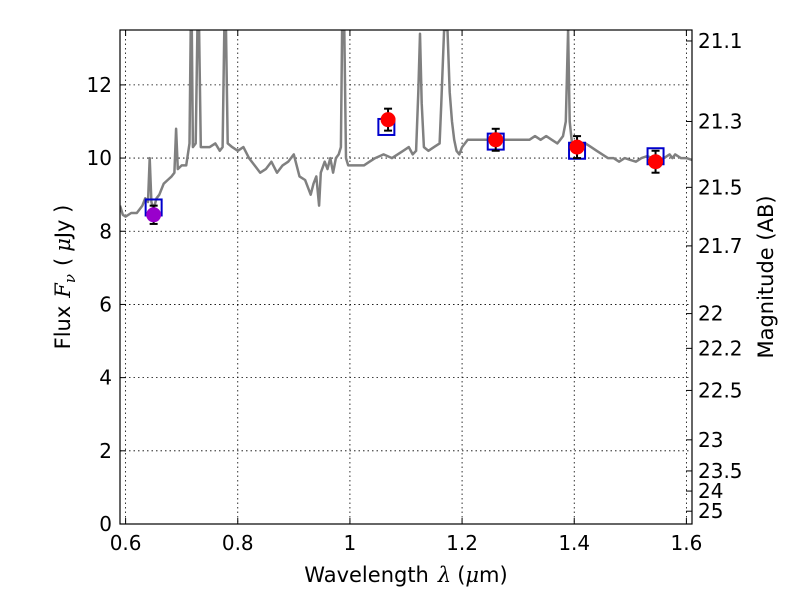 The height and width of the screenshot is (604, 800). What do you see at coordinates (710, 491) in the screenshot?
I see `right-tick-label: 24` at bounding box center [710, 491].